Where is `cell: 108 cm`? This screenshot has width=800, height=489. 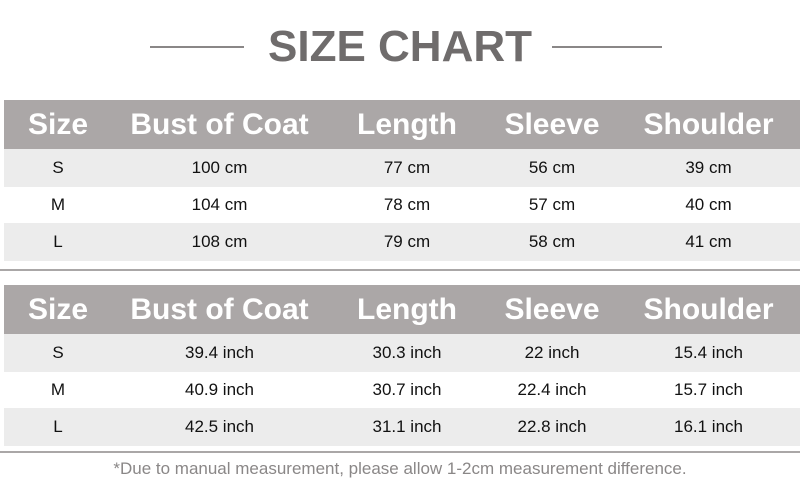
cell: 108 cm is located at coordinates (219, 242).